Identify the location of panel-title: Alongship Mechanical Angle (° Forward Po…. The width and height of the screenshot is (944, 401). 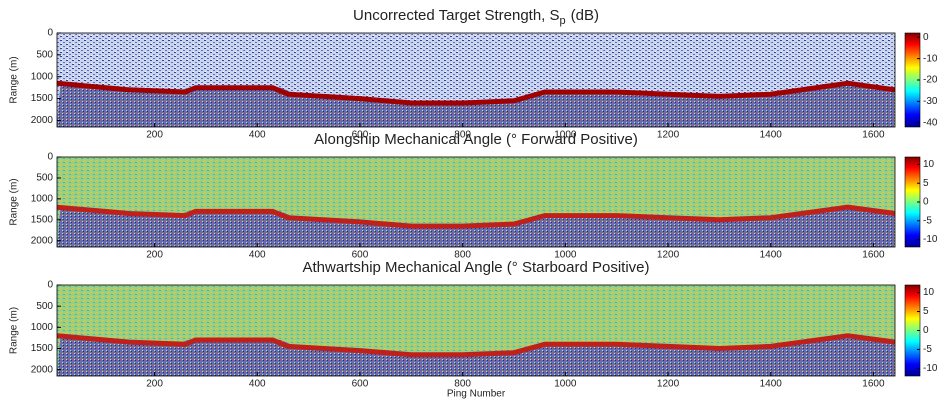
(476, 139).